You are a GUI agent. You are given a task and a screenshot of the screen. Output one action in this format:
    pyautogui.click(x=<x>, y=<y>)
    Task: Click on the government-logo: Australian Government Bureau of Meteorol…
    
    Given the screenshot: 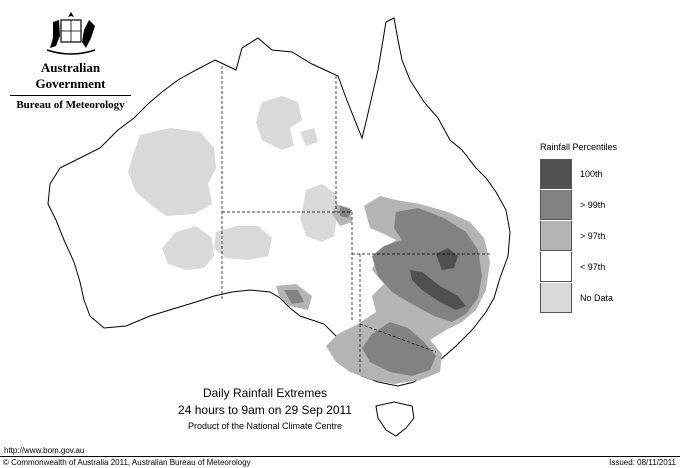 What is the action you would take?
    pyautogui.click(x=70, y=59)
    